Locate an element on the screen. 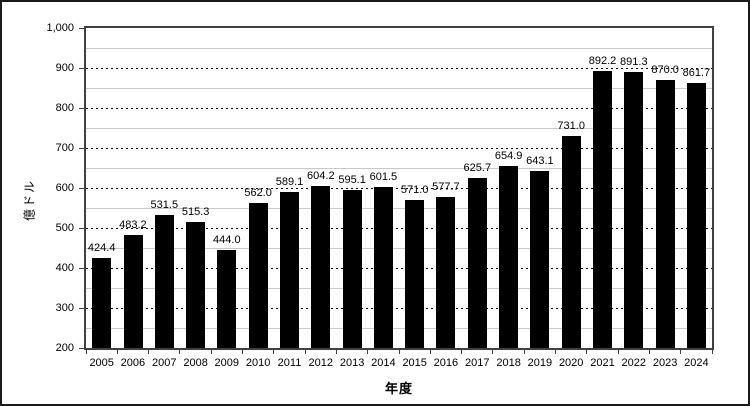 The width and height of the screenshot is (750, 406). bar-2012 is located at coordinates (321, 267).